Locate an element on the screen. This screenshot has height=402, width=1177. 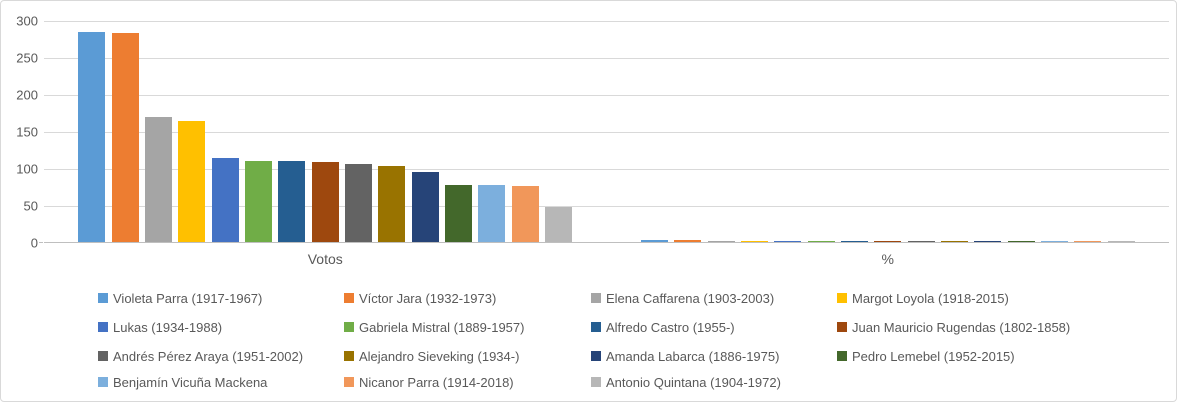
bar--12 is located at coordinates (1054, 241).